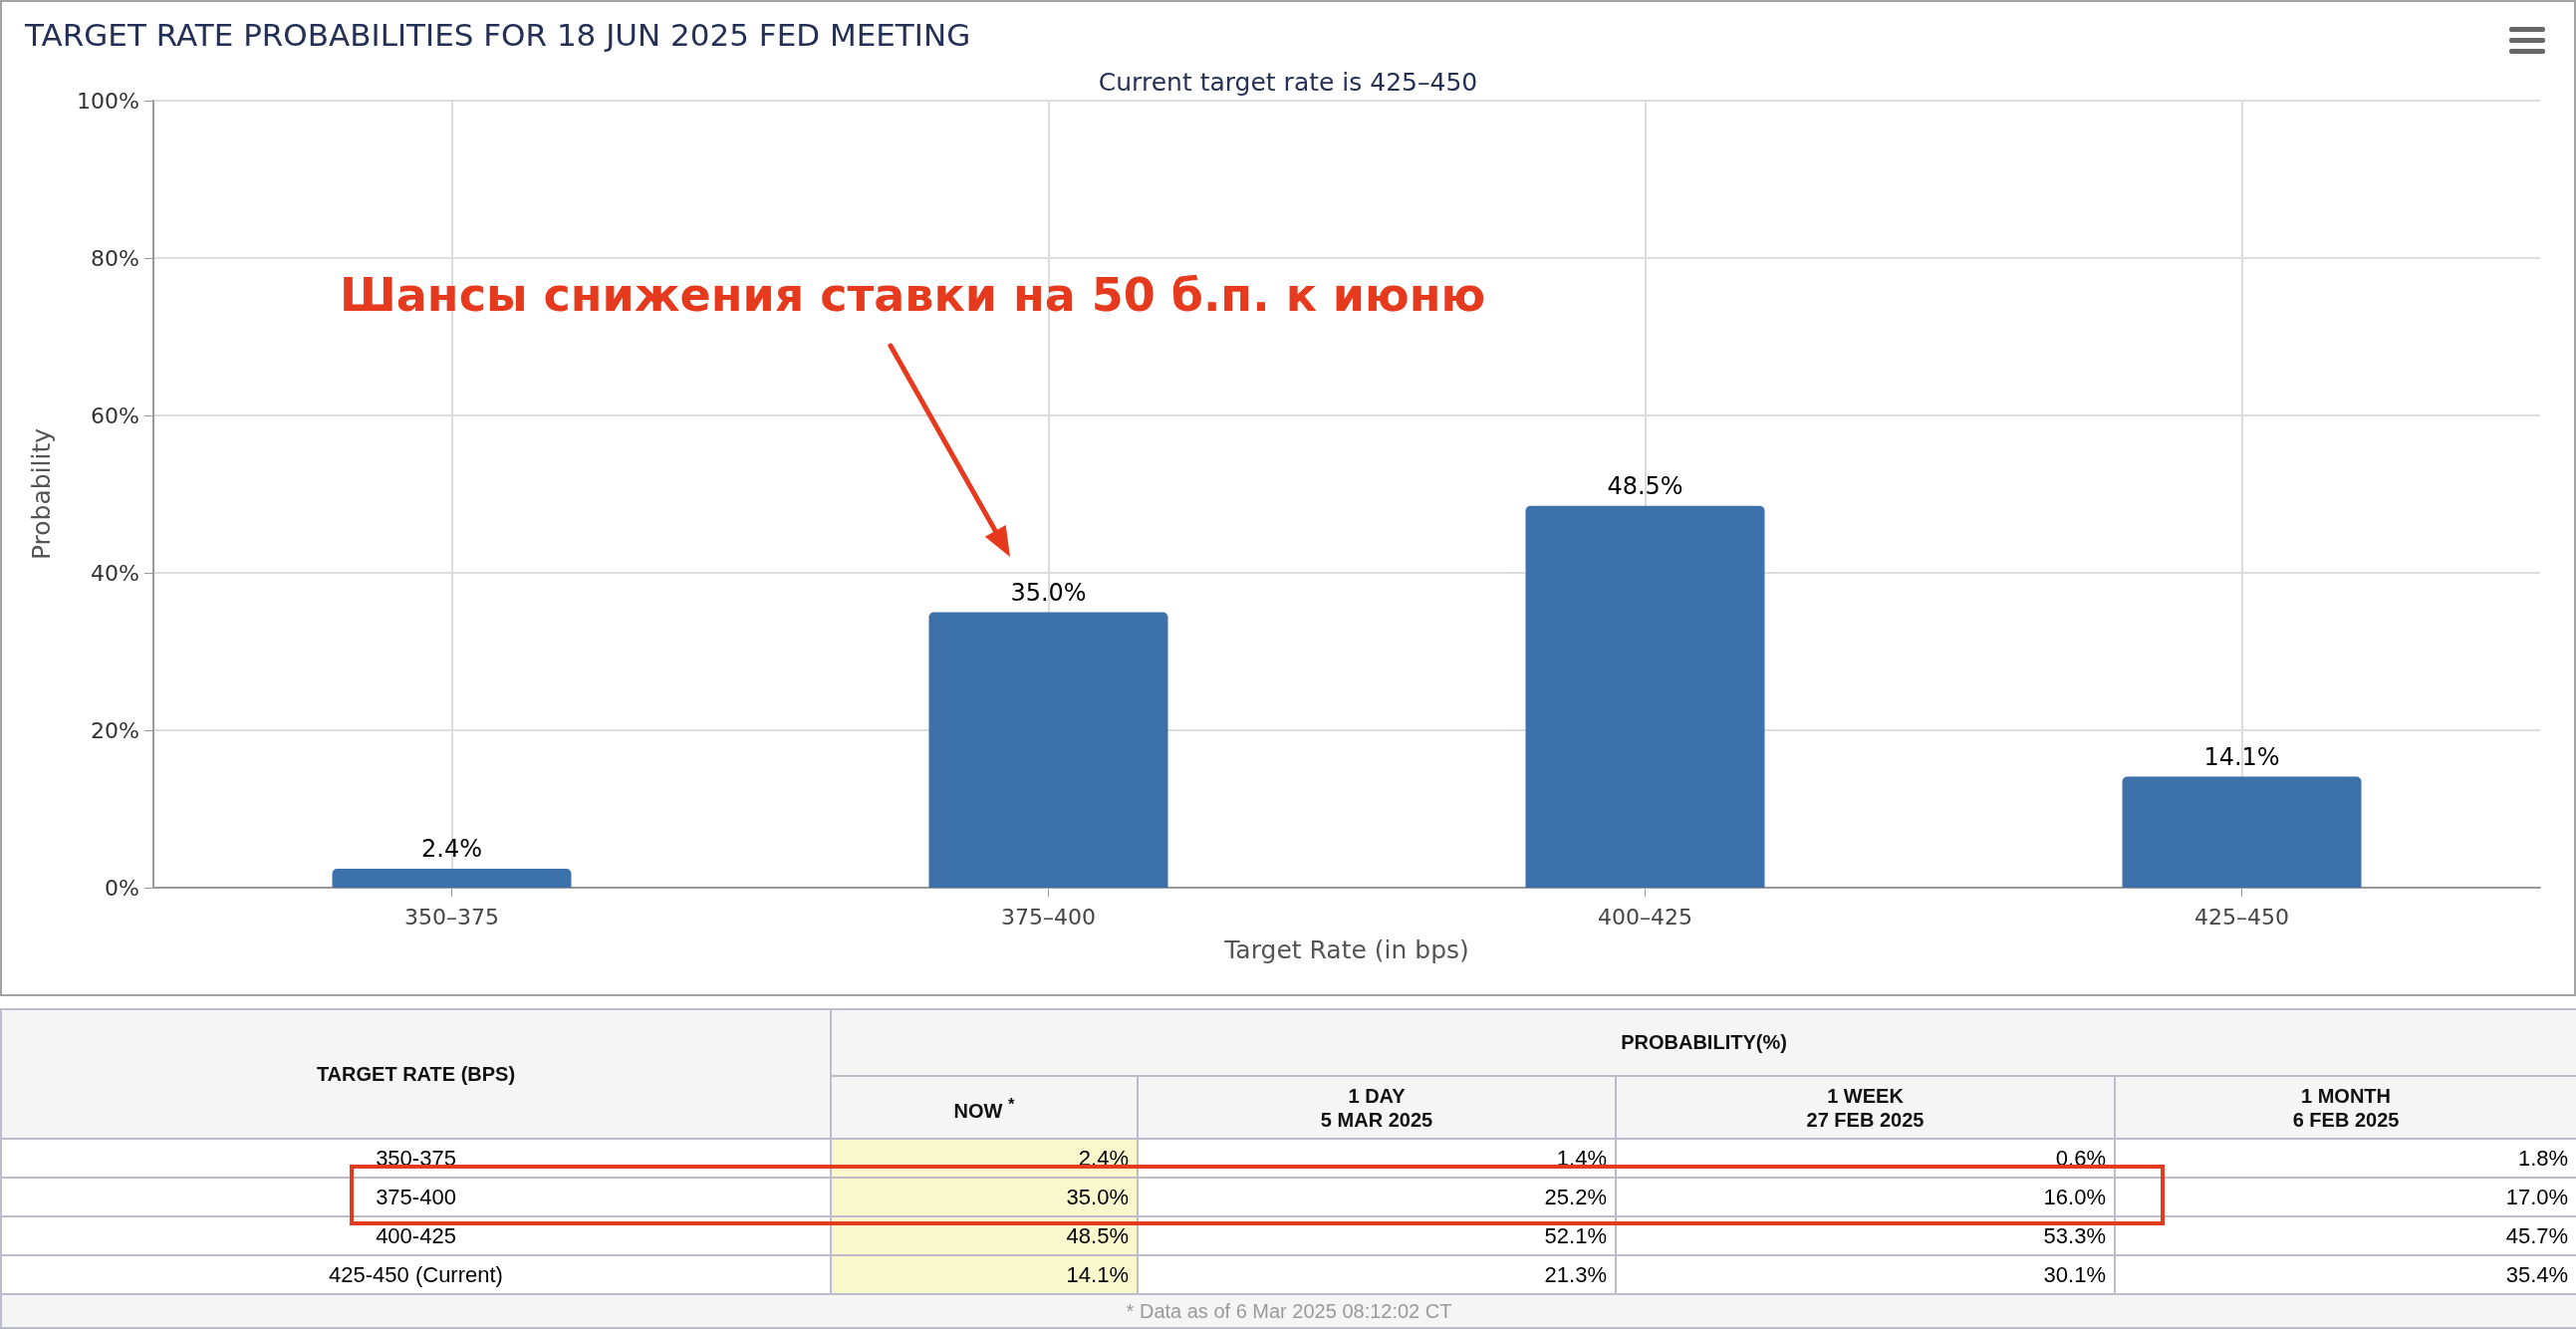 The width and height of the screenshot is (2576, 1329). Describe the element at coordinates (416, 1197) in the screenshot. I see `category-label: 375-400` at that location.